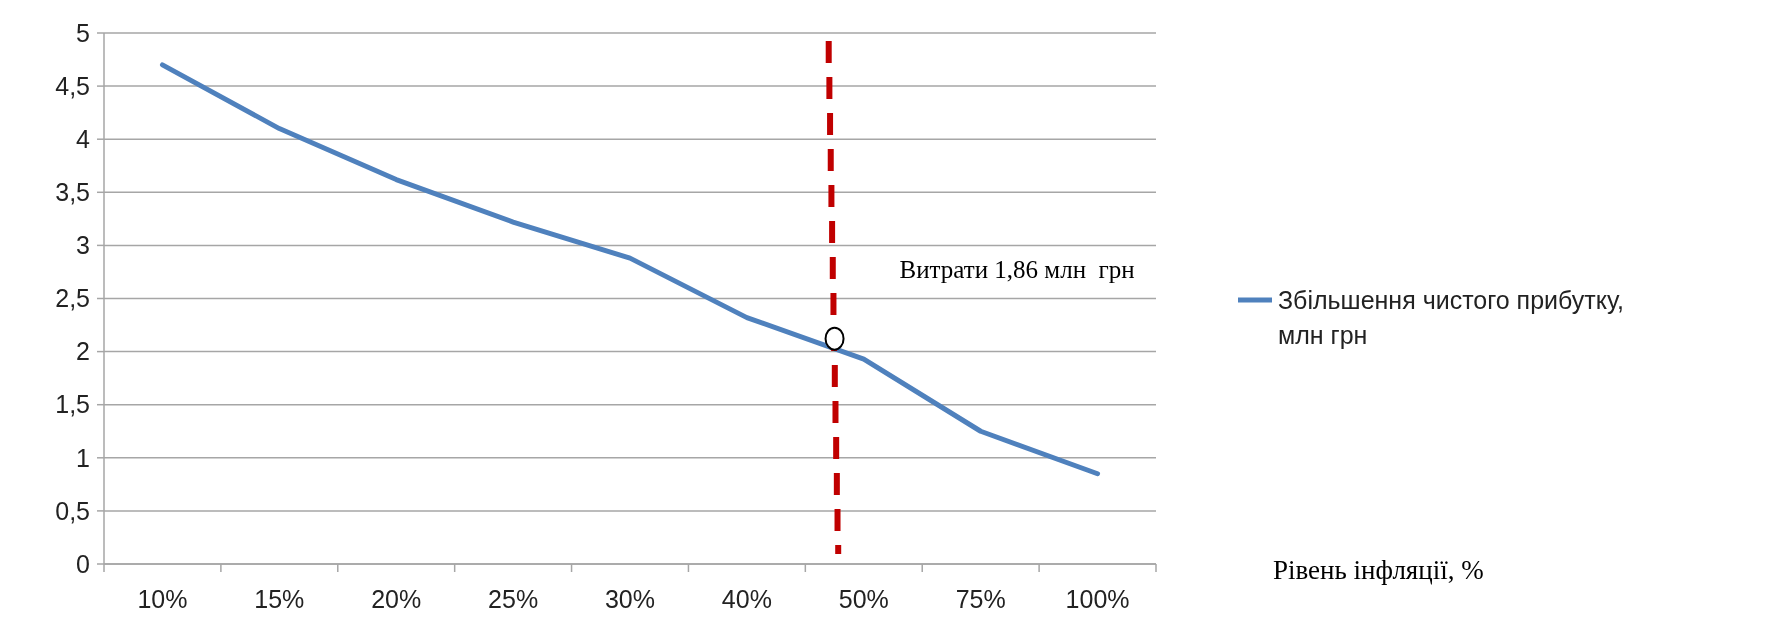  I want to click on y-tick-label: 1, so click(83, 457).